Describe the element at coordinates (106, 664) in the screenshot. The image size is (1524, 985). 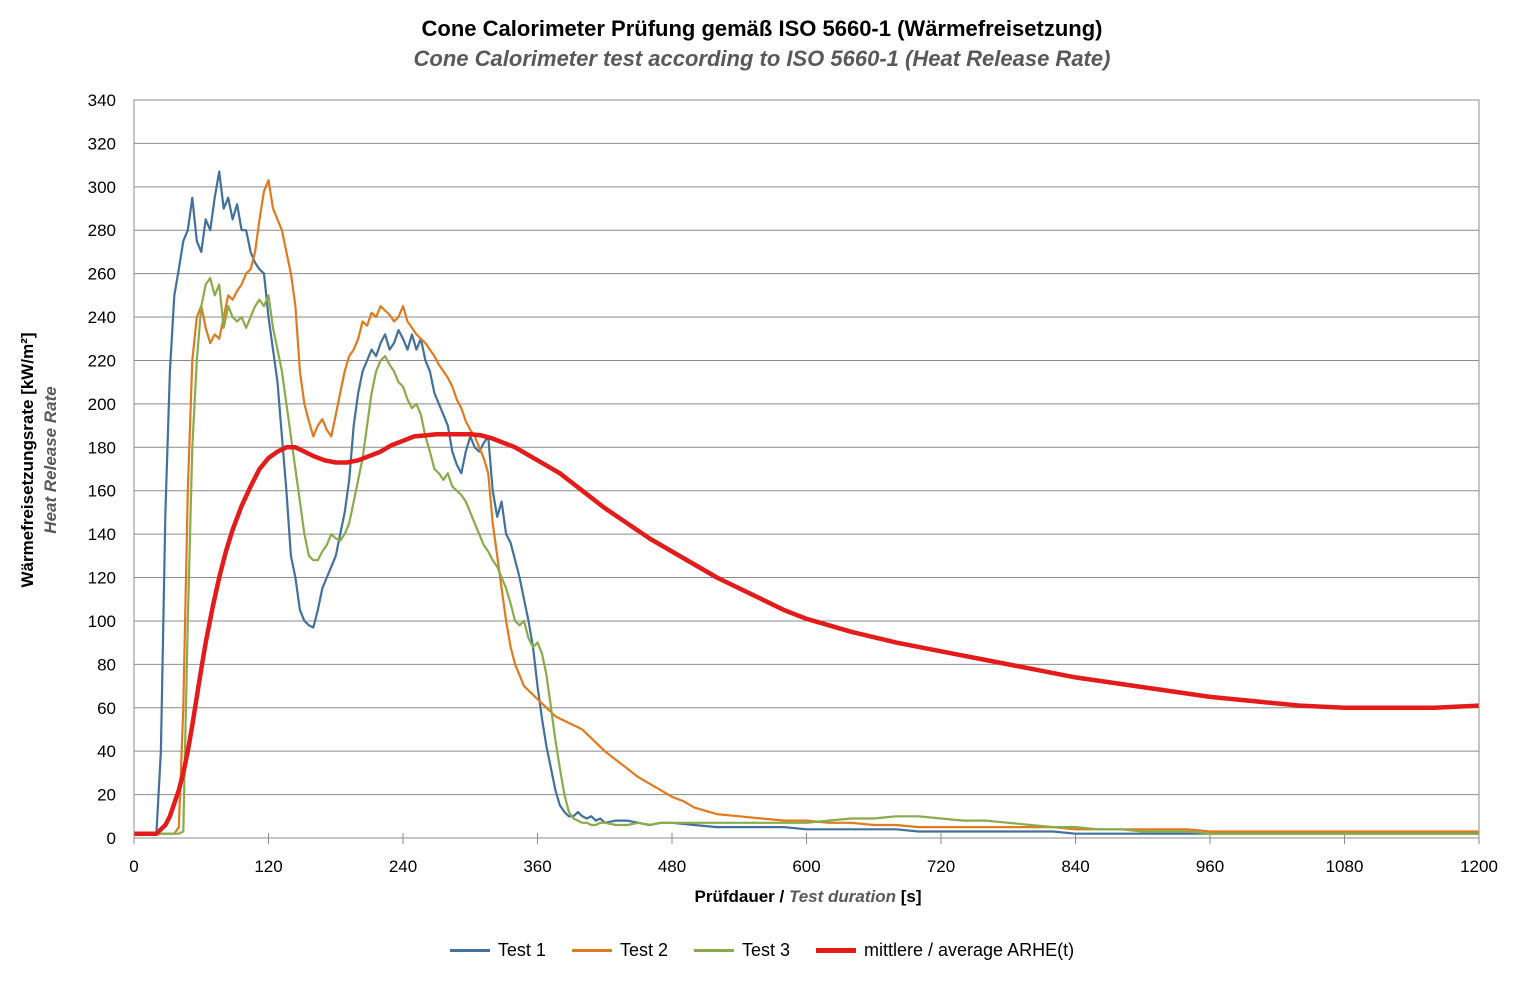
I see `y-tick-label: 80` at that location.